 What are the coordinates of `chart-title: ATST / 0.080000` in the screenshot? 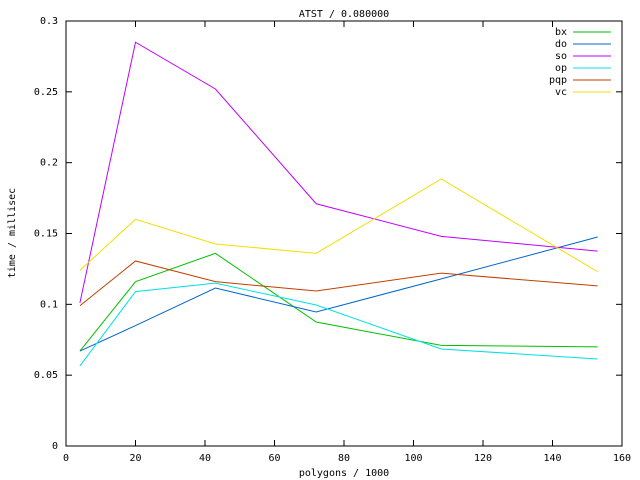 It's located at (344, 14).